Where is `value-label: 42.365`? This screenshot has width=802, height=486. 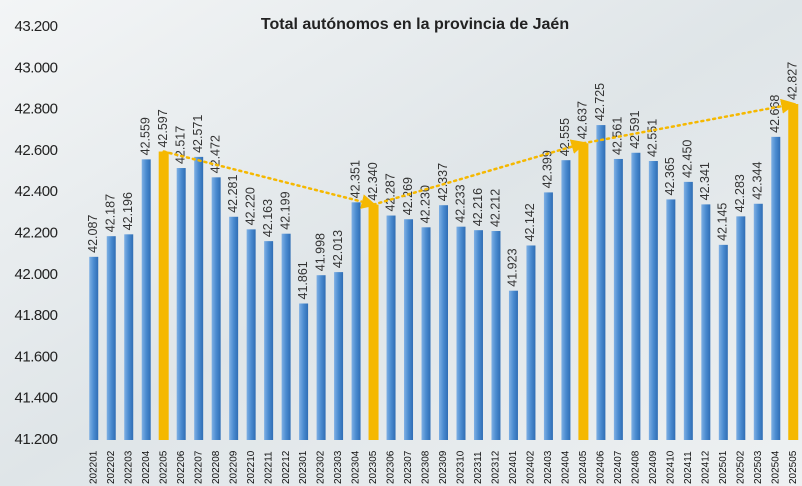
value-label: 42.365 is located at coordinates (670, 176).